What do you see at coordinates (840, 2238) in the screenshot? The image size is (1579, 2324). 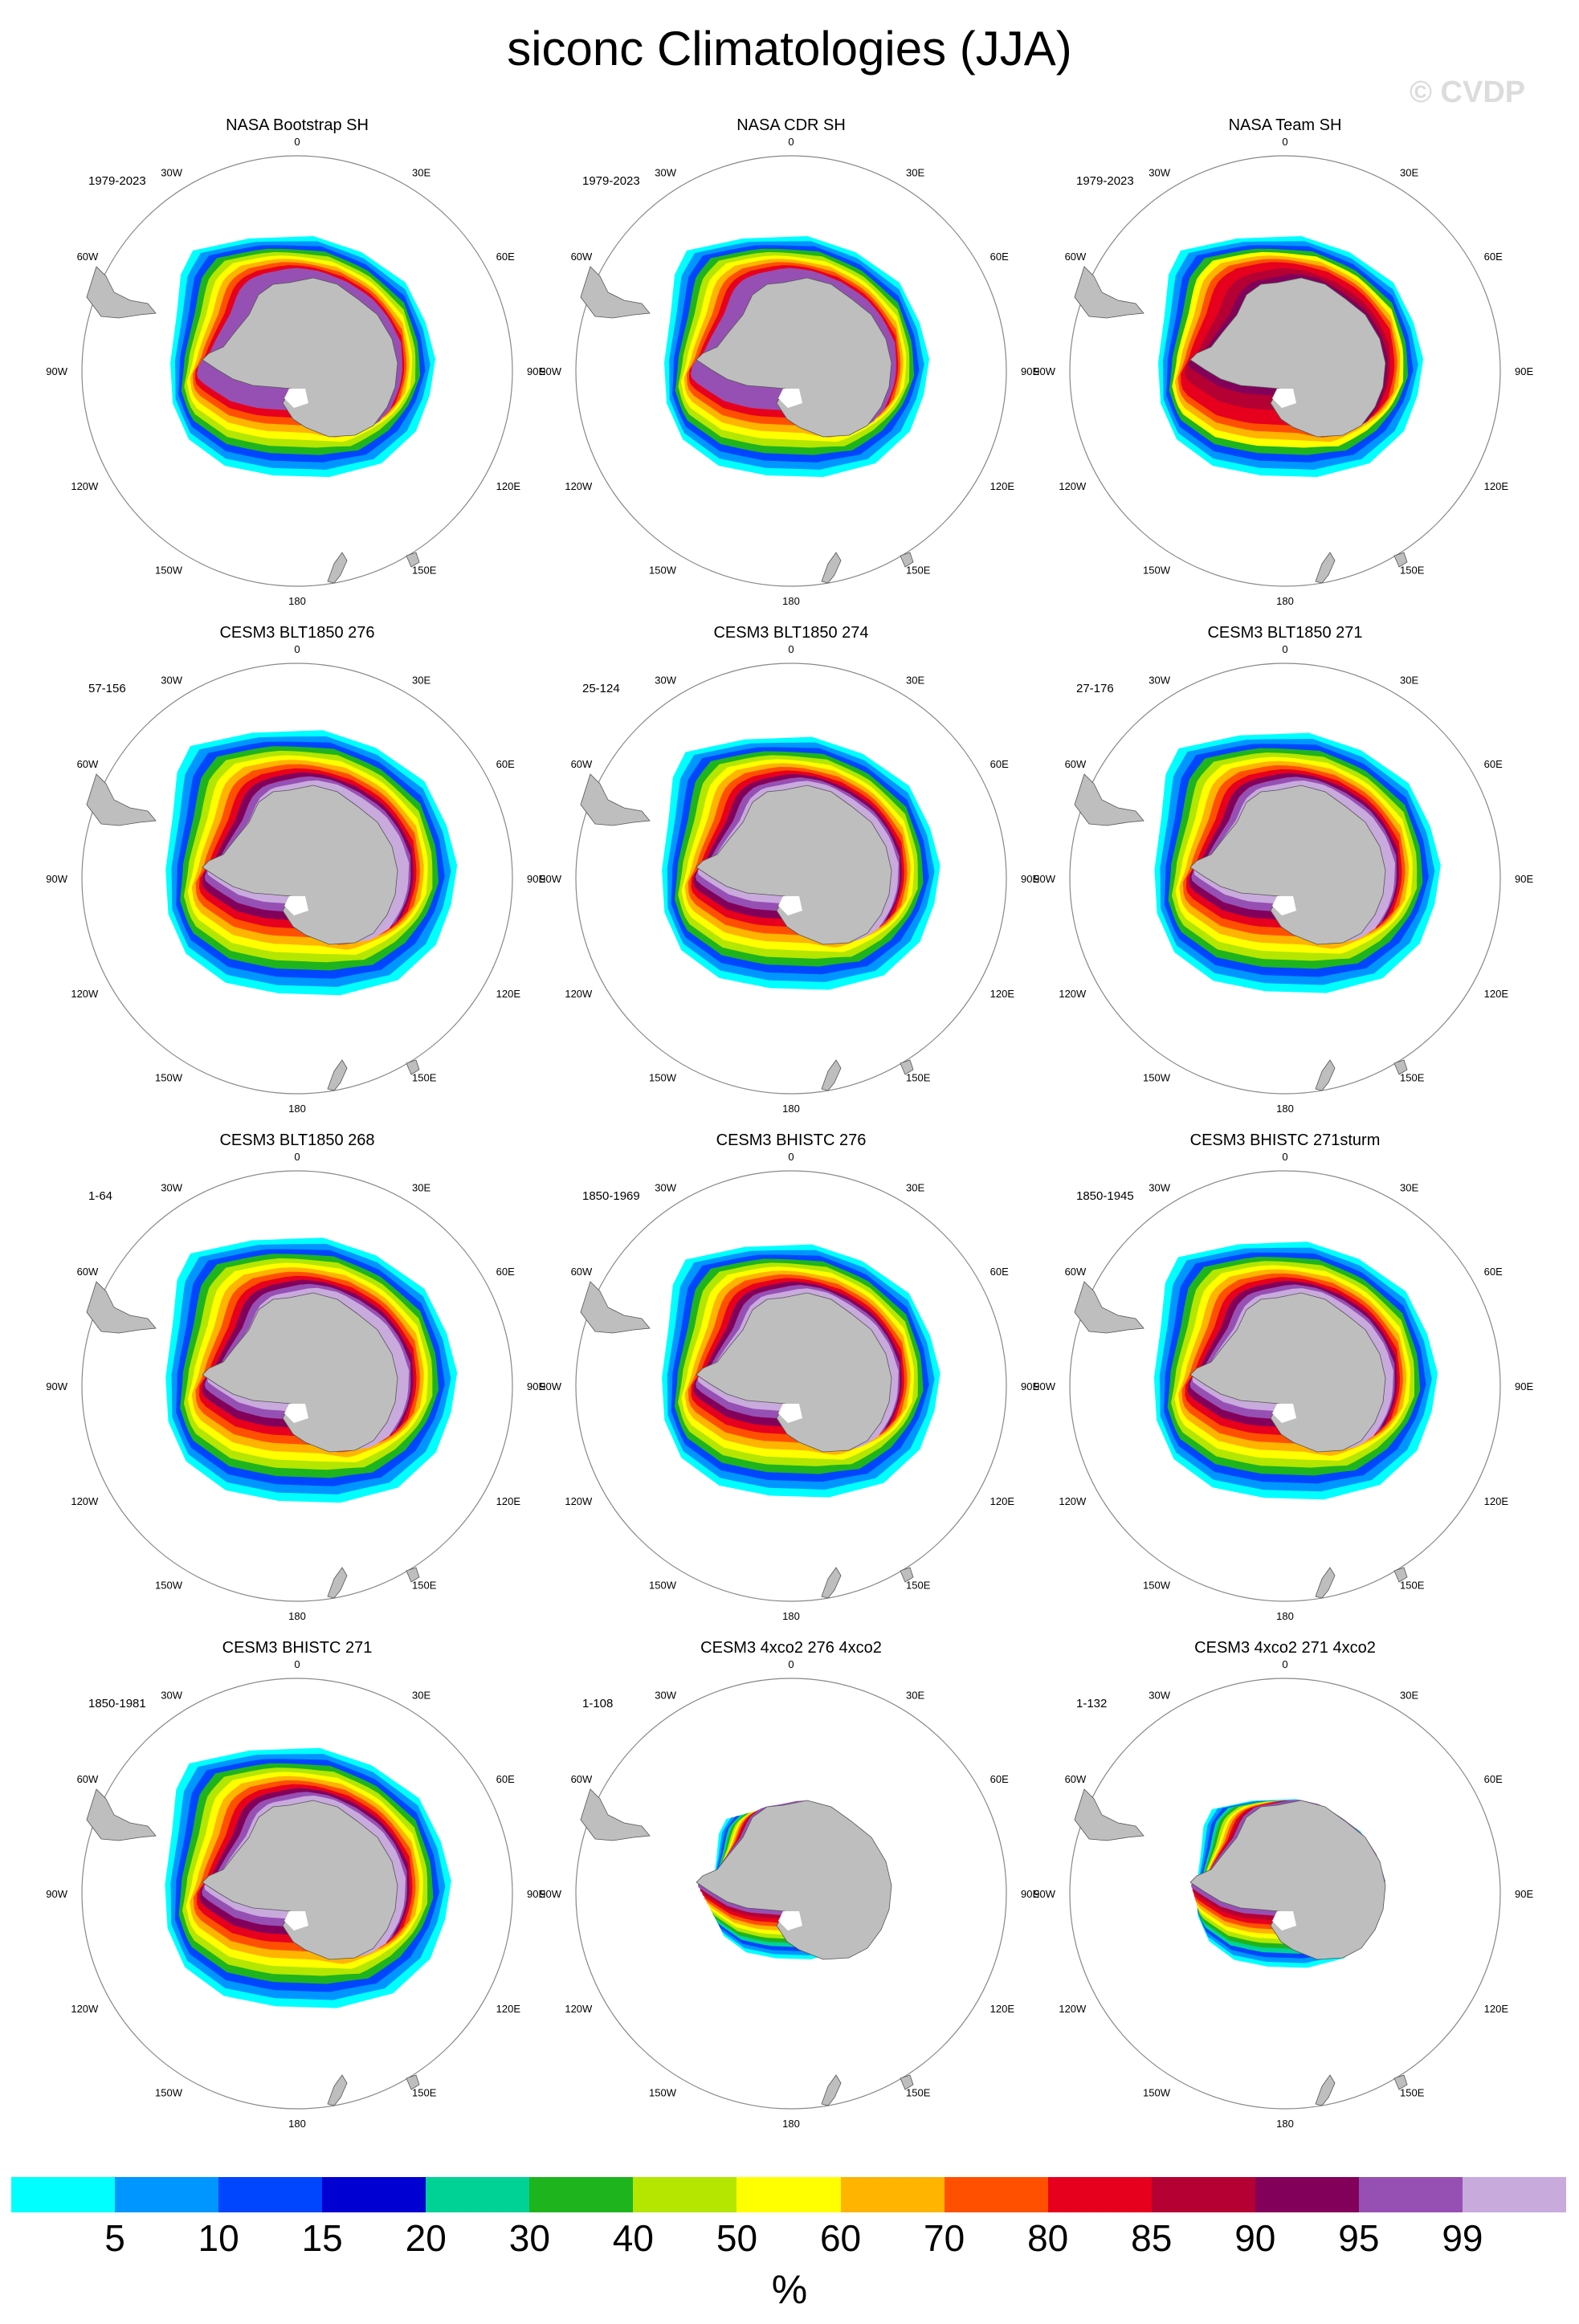 I see `colorbar-tick-label: 60` at bounding box center [840, 2238].